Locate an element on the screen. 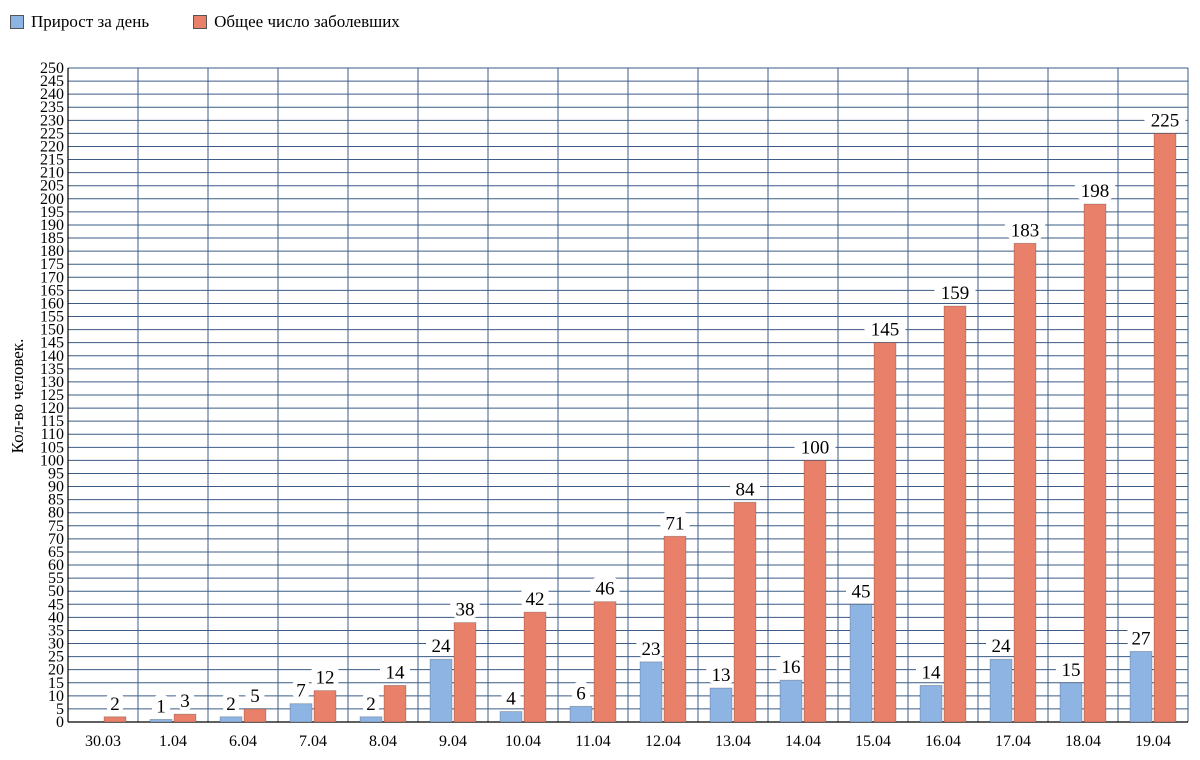 The image size is (1200, 760). y-tick-label: 140 is located at coordinates (52, 356).